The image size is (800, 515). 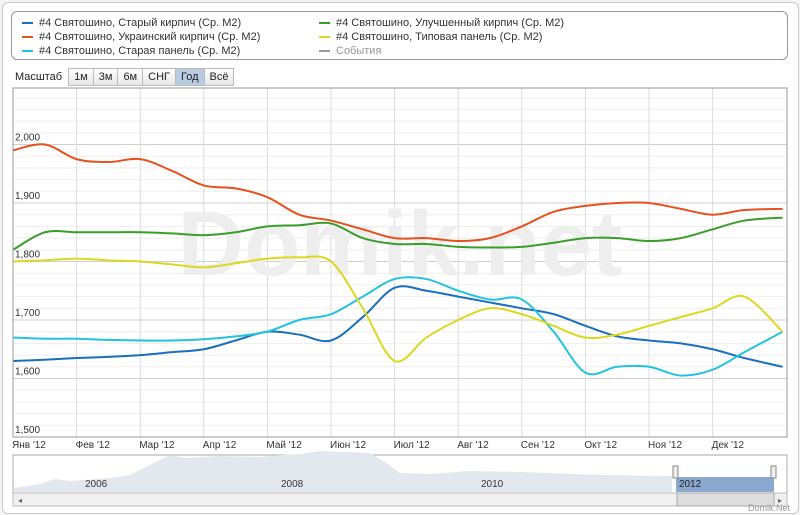 I want to click on legend-item-improved-brick: #4 Святошино, Улучшенный кирпич (Ср. M2), so click(x=441, y=23).